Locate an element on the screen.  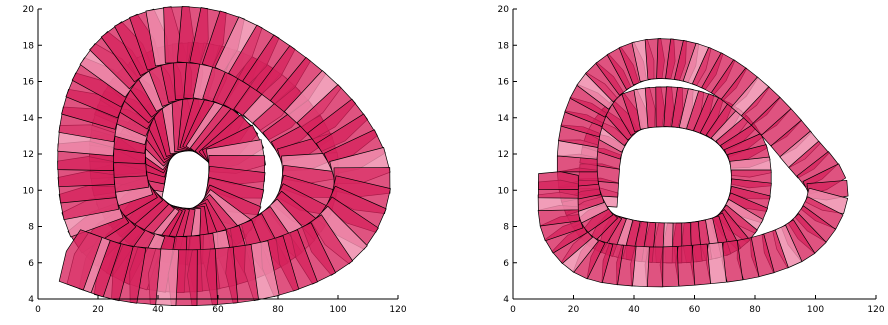
x-tick-label: 60 is located at coordinates (218, 310).